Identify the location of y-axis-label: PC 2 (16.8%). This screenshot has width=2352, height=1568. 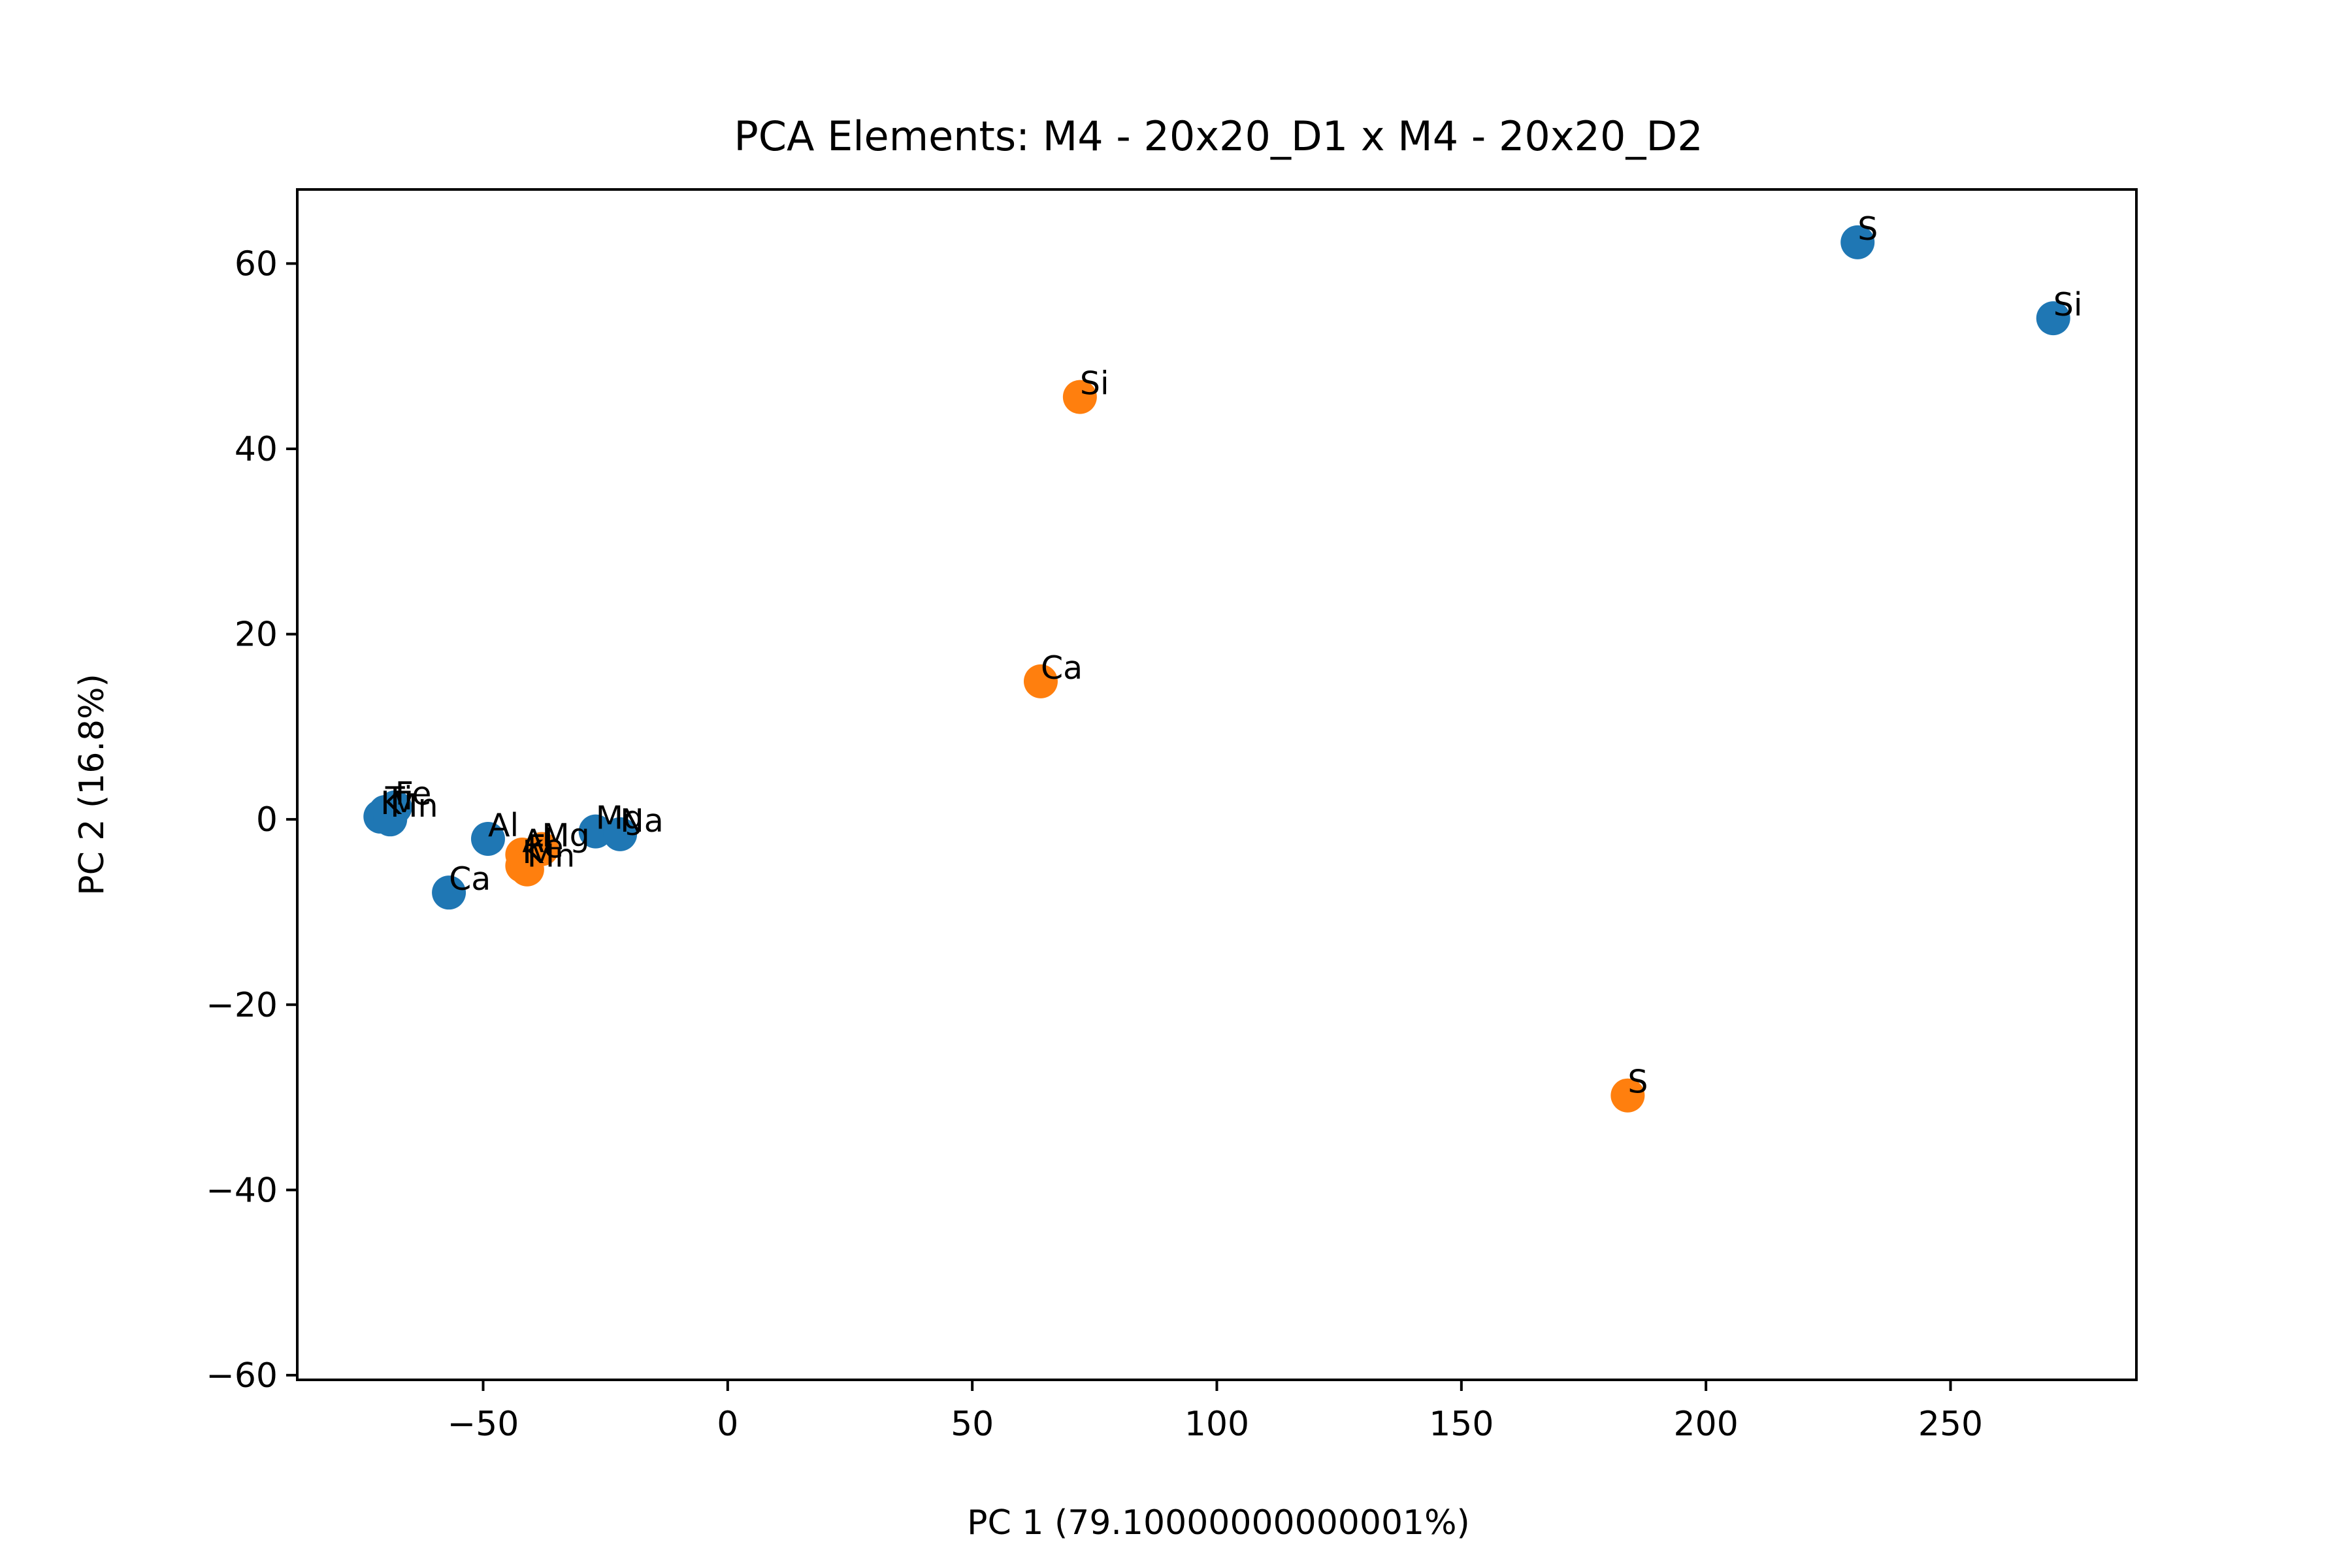
(92, 785).